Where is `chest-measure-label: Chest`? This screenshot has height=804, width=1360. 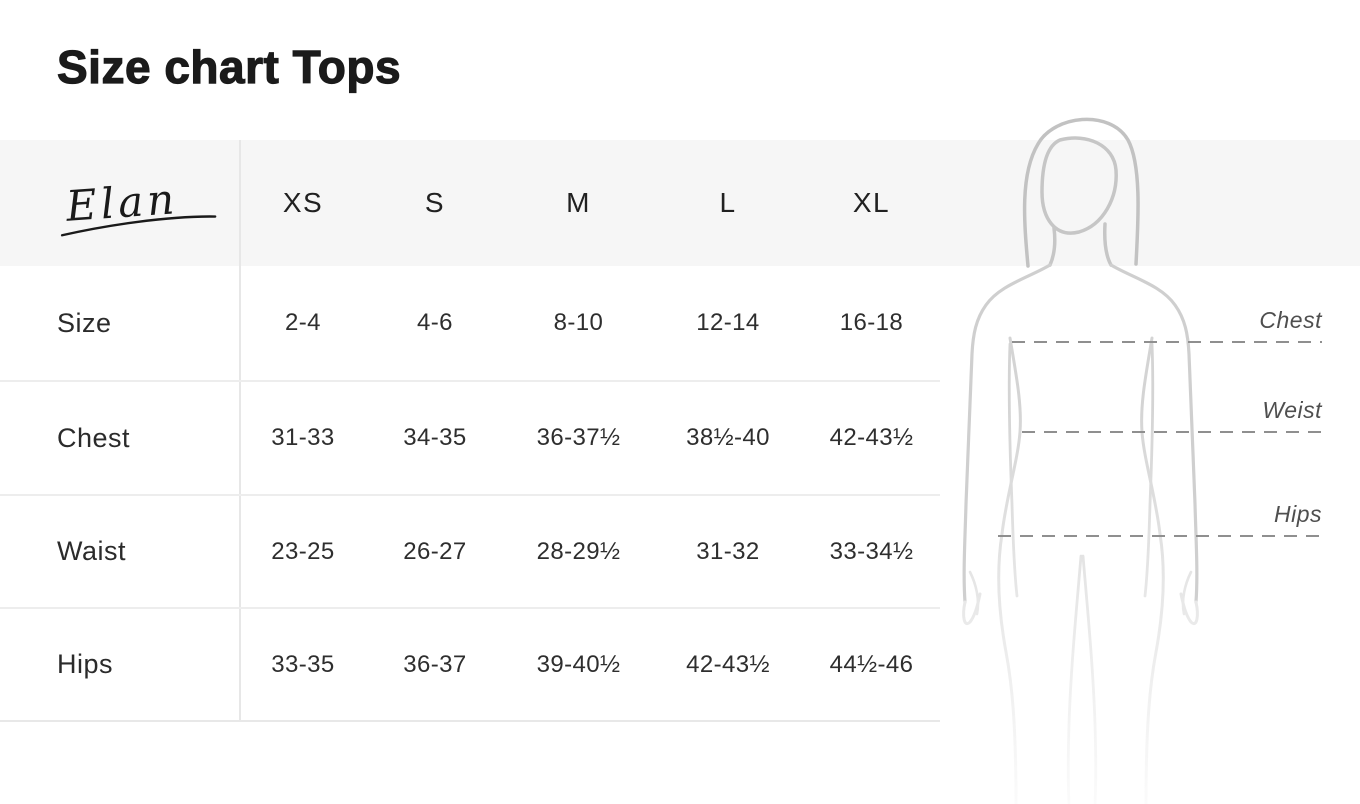
chest-measure-label: Chest is located at coordinates (1290, 320).